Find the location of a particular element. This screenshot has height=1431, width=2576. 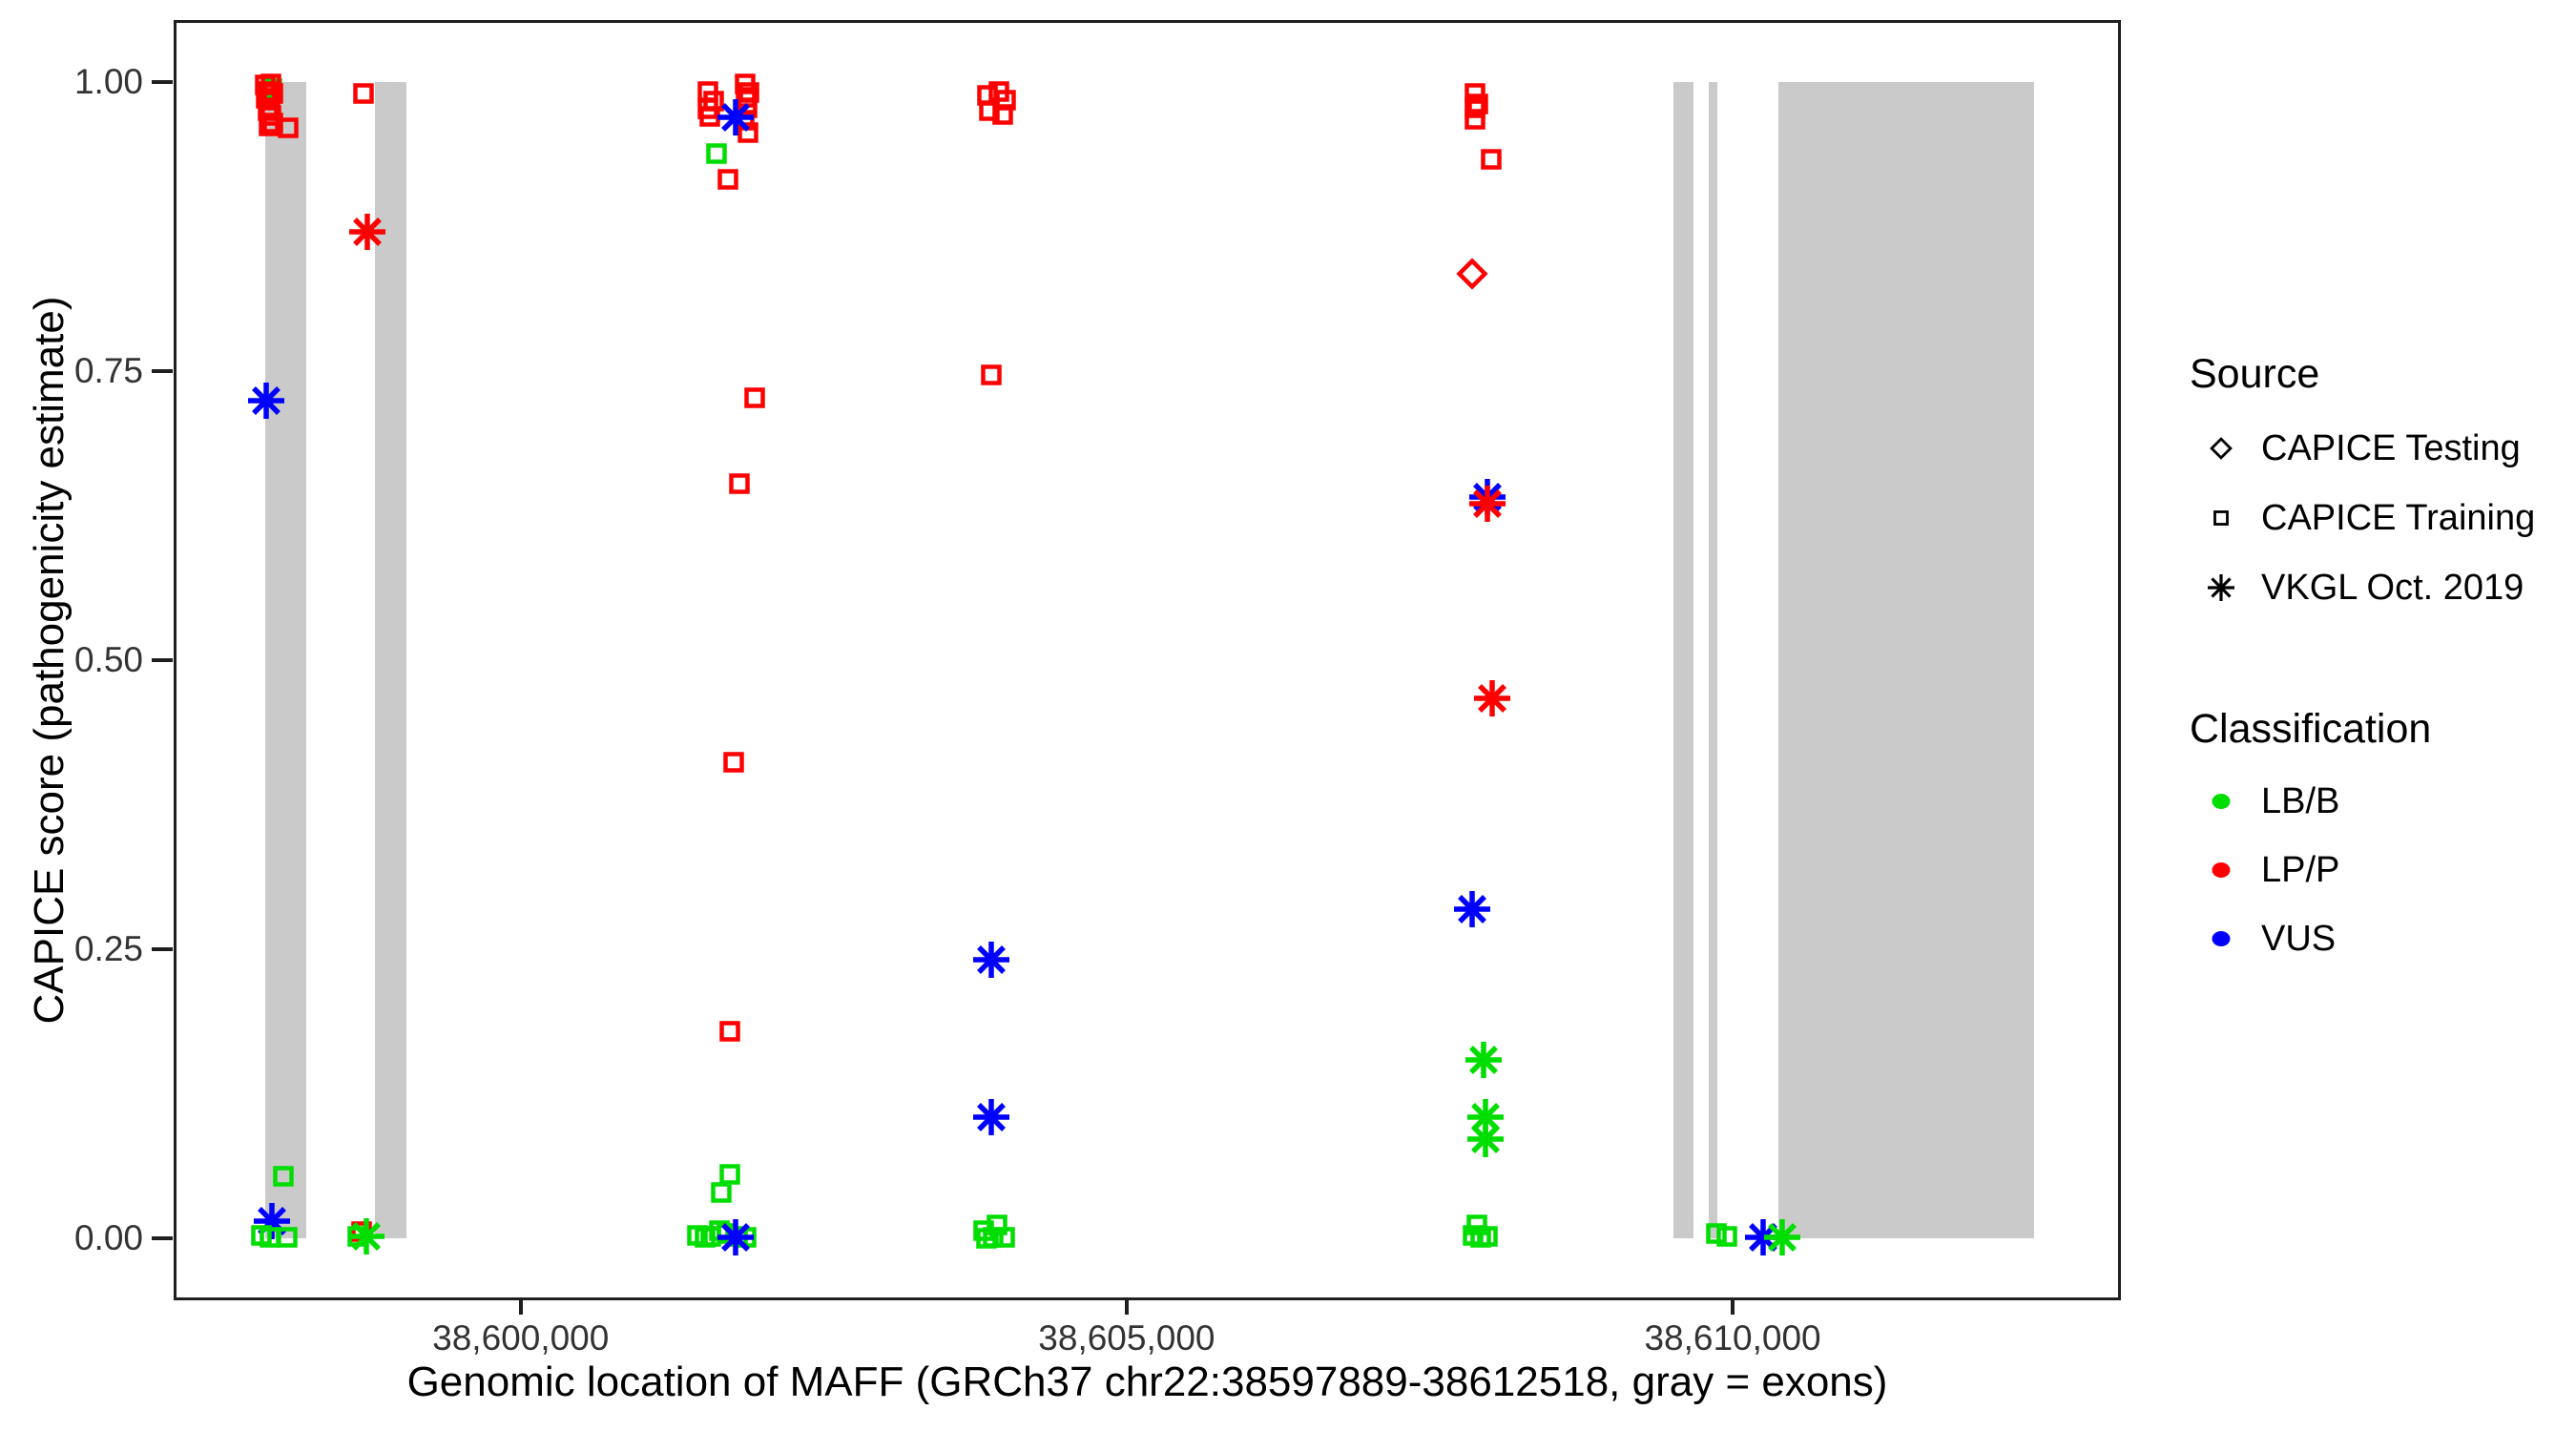

y-tick-label: 1.00 is located at coordinates (108, 81).